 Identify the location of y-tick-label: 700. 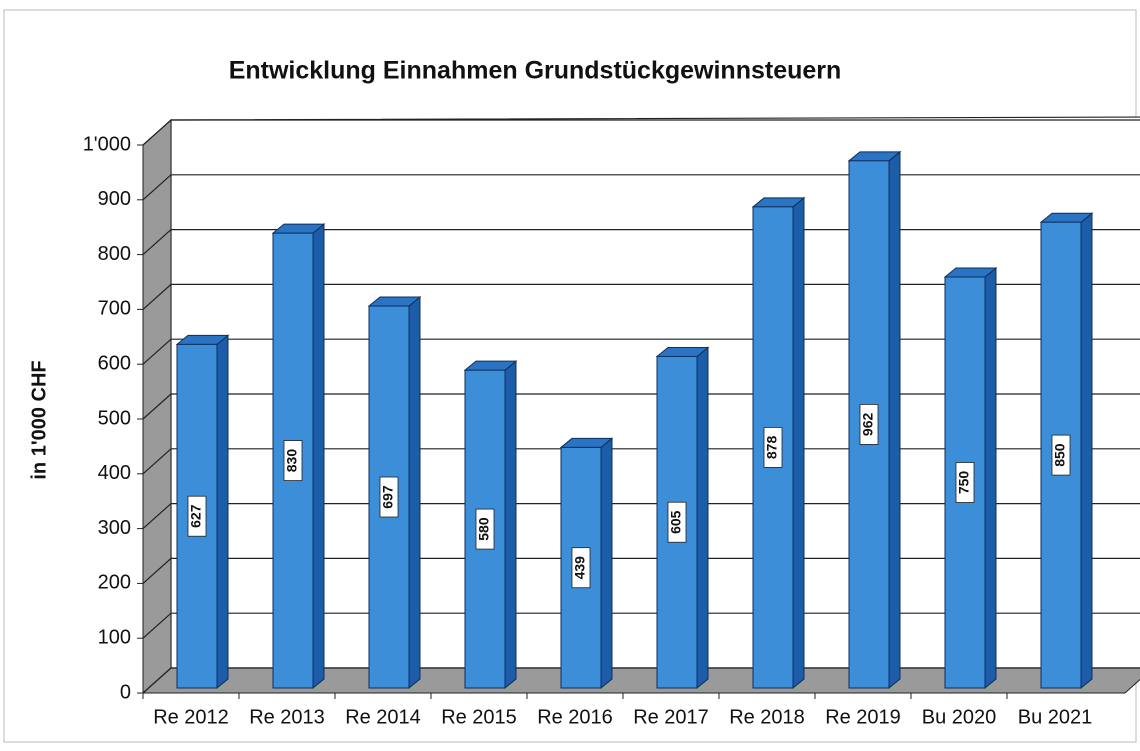
(114, 309).